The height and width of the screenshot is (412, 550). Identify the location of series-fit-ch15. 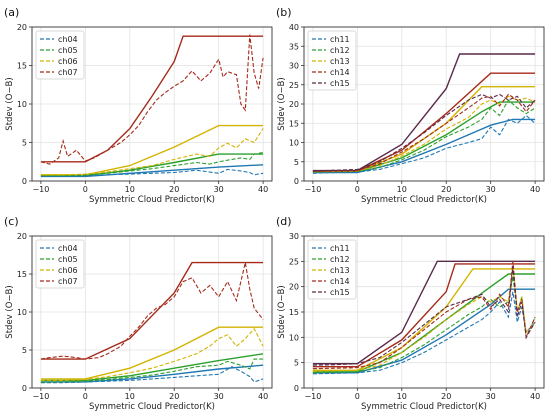
(424, 312).